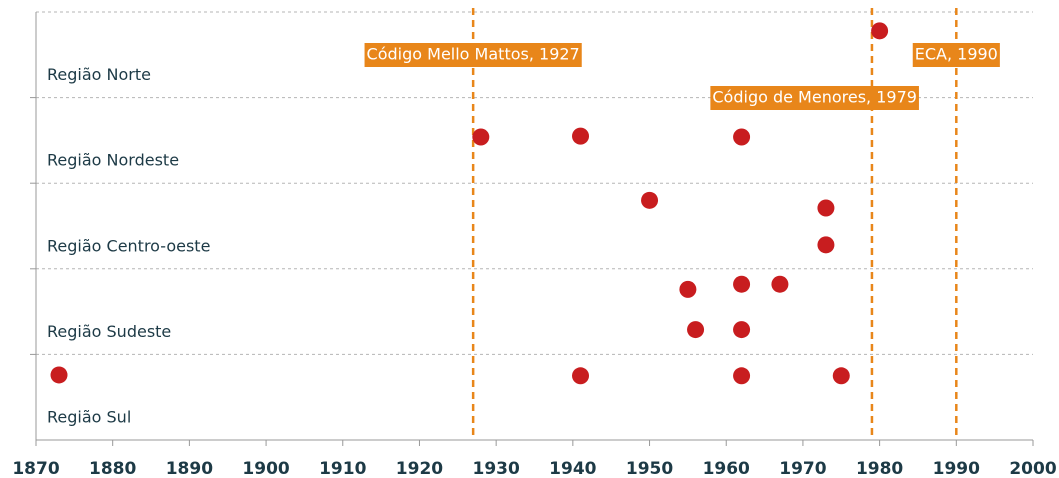  What do you see at coordinates (572, 468) in the screenshot?
I see `x-tick-label: 1940` at bounding box center [572, 468].